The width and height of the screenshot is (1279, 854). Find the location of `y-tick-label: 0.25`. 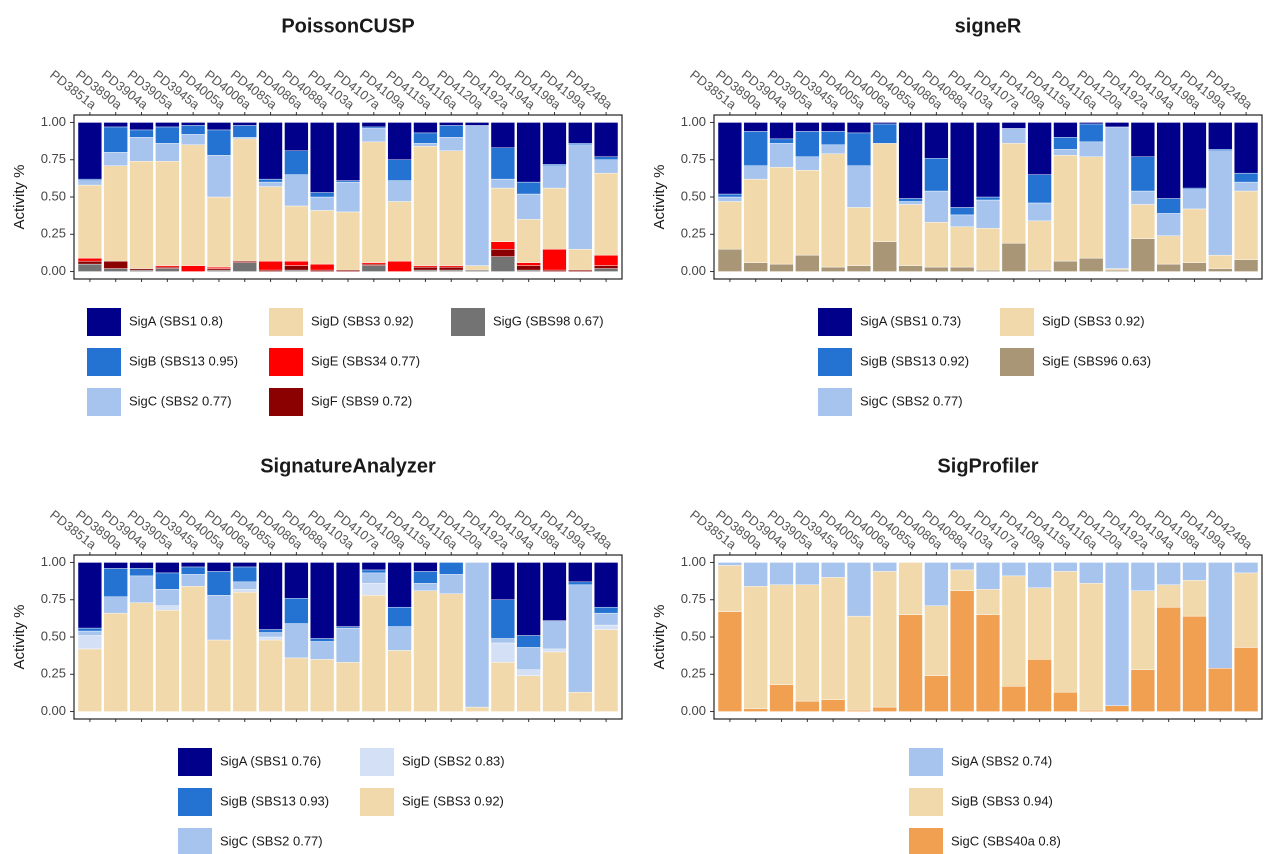

y-tick-label: 0.25 is located at coordinates (53, 673).